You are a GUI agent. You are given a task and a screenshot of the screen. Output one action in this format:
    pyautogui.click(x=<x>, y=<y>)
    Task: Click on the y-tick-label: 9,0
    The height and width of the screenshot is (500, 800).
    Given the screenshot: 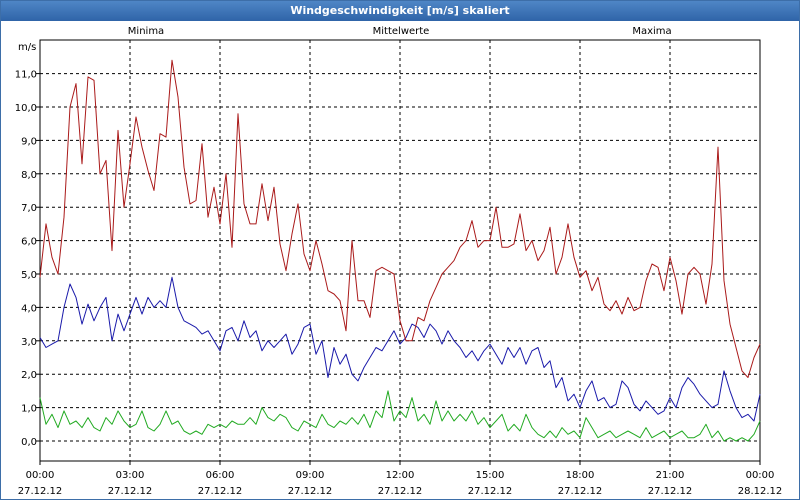 What is the action you would take?
    pyautogui.click(x=29, y=141)
    